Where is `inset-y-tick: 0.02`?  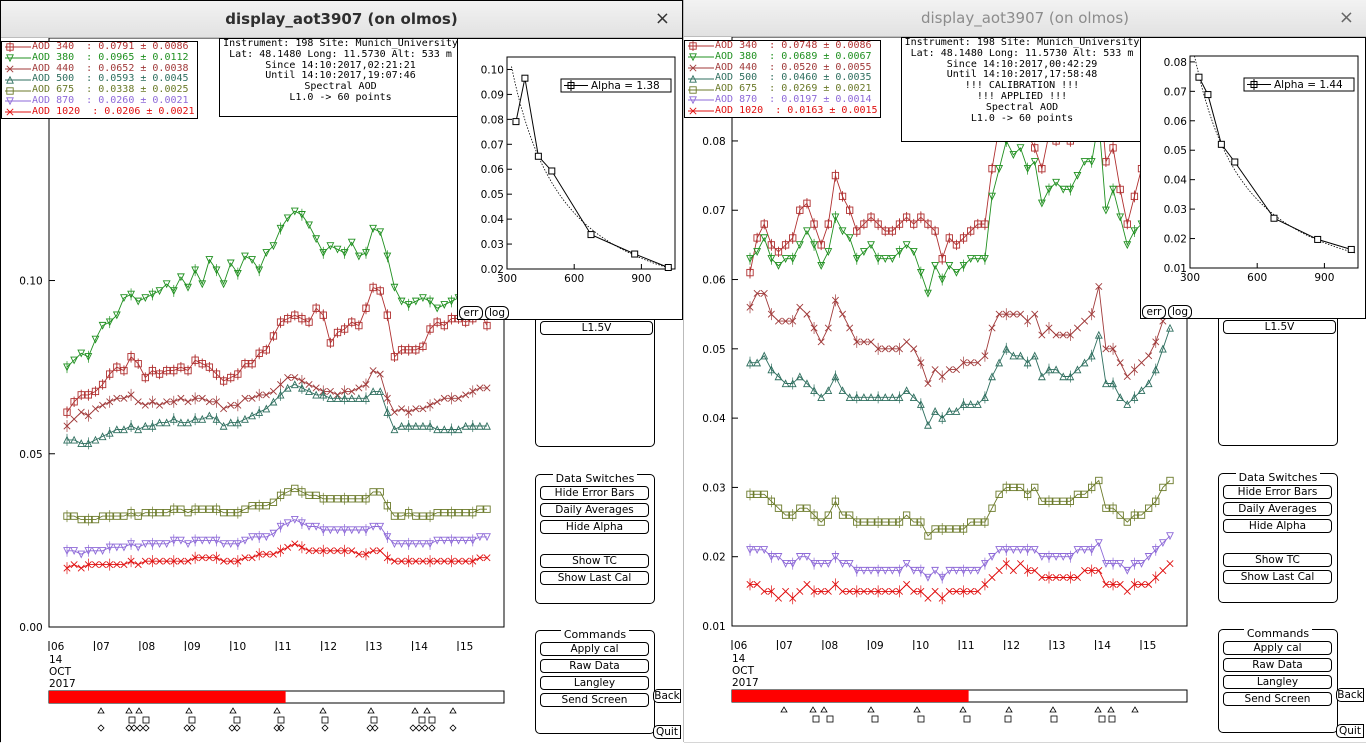
inset-y-tick: 0.02 is located at coordinates (492, 270).